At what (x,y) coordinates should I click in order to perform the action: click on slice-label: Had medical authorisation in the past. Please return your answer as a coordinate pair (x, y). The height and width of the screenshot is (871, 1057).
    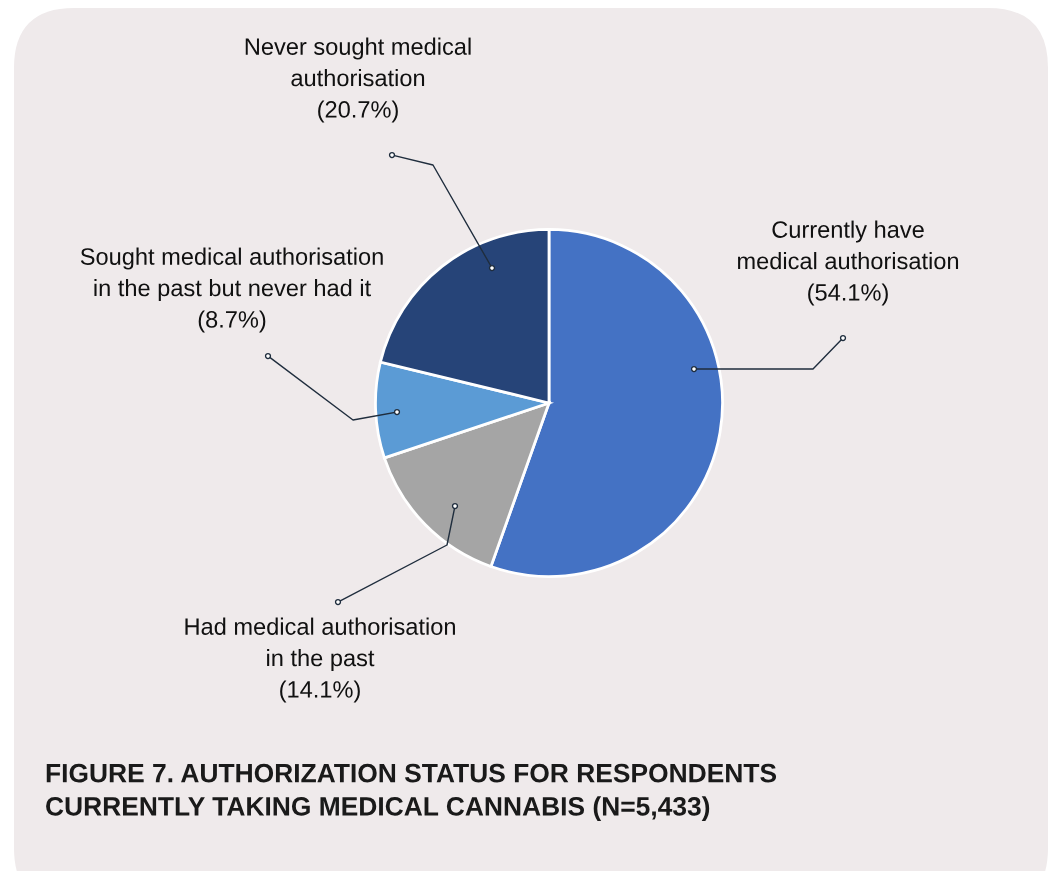
    Looking at the image, I should click on (320, 644).